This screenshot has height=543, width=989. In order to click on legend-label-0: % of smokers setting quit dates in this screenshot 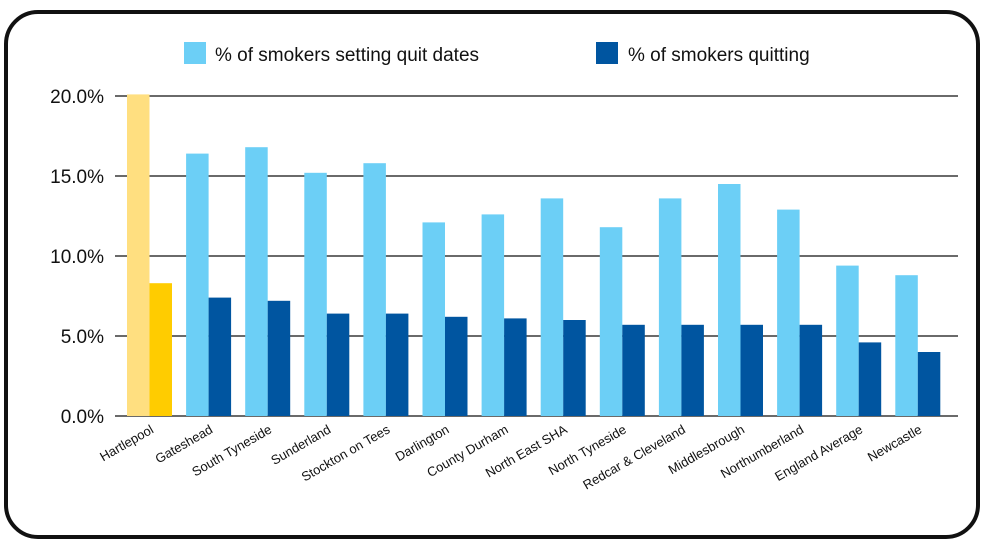, I will do `click(347, 55)`.